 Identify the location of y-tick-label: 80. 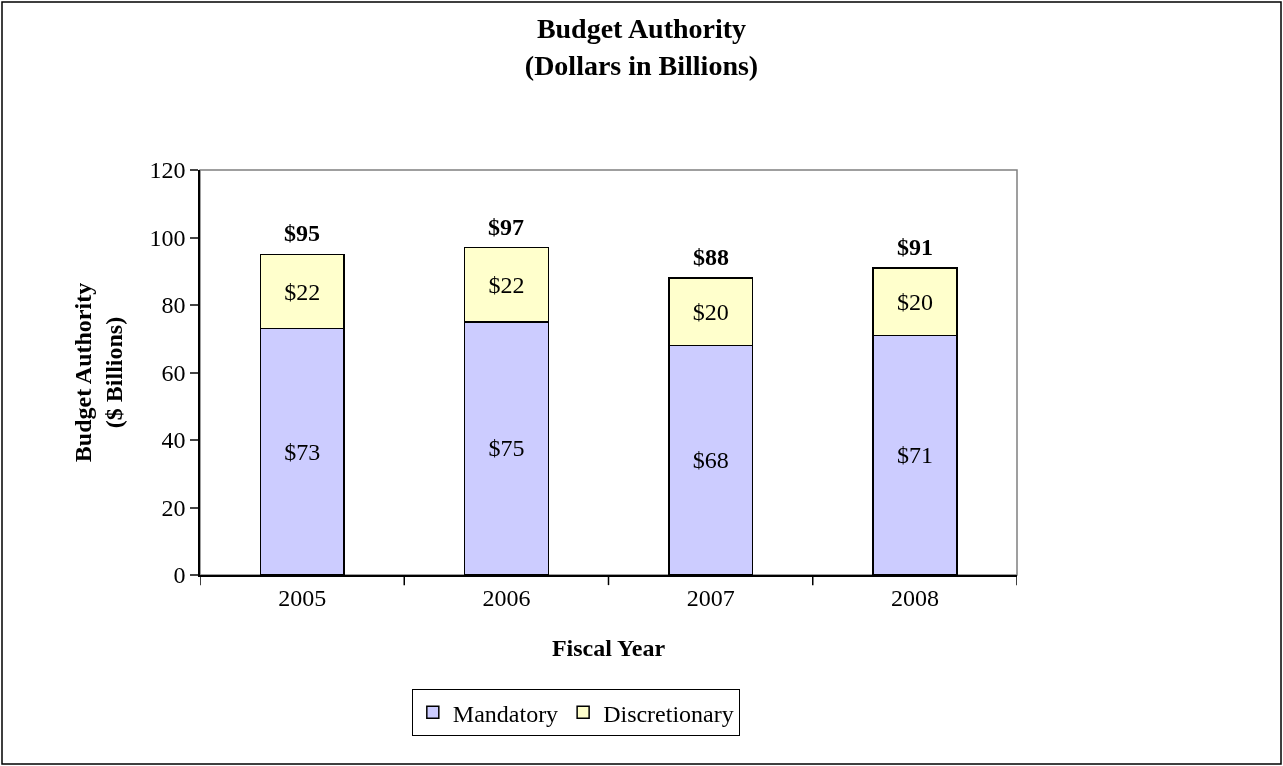
(173, 305).